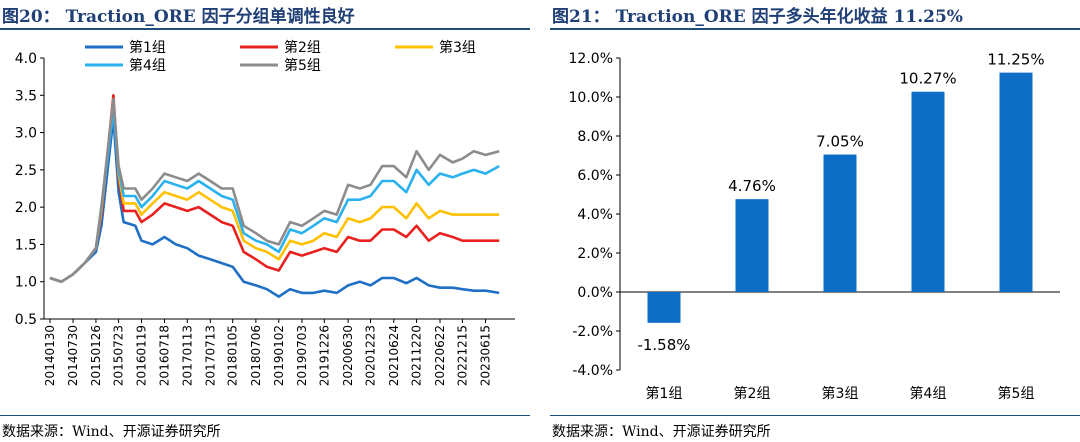  I want to click on y-tick-label: 2.5, so click(26, 171).